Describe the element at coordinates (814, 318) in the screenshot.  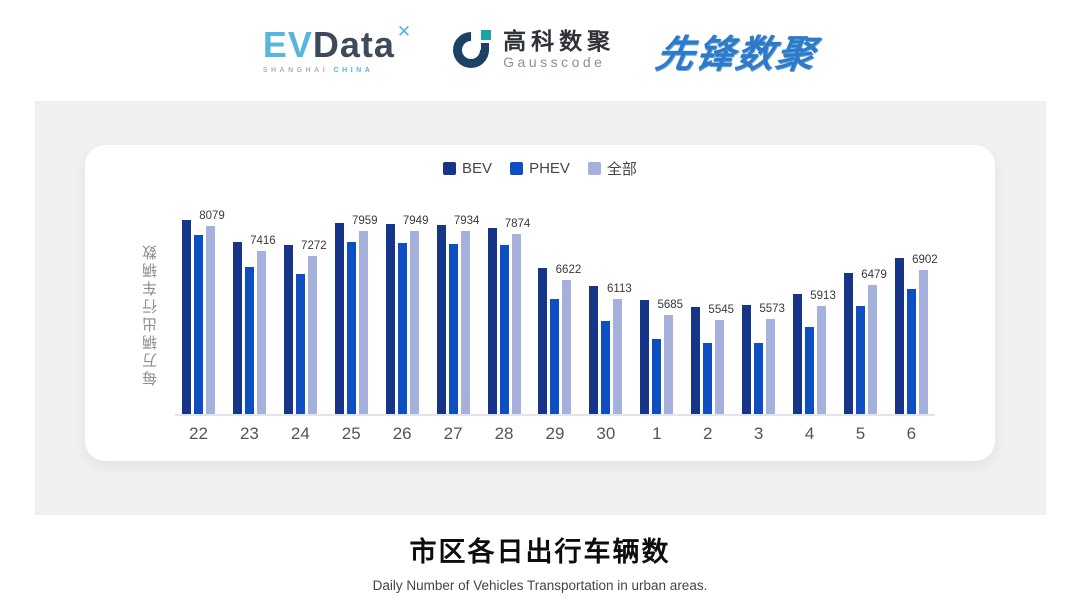
I see `bar-group-4: 5913 4` at that location.